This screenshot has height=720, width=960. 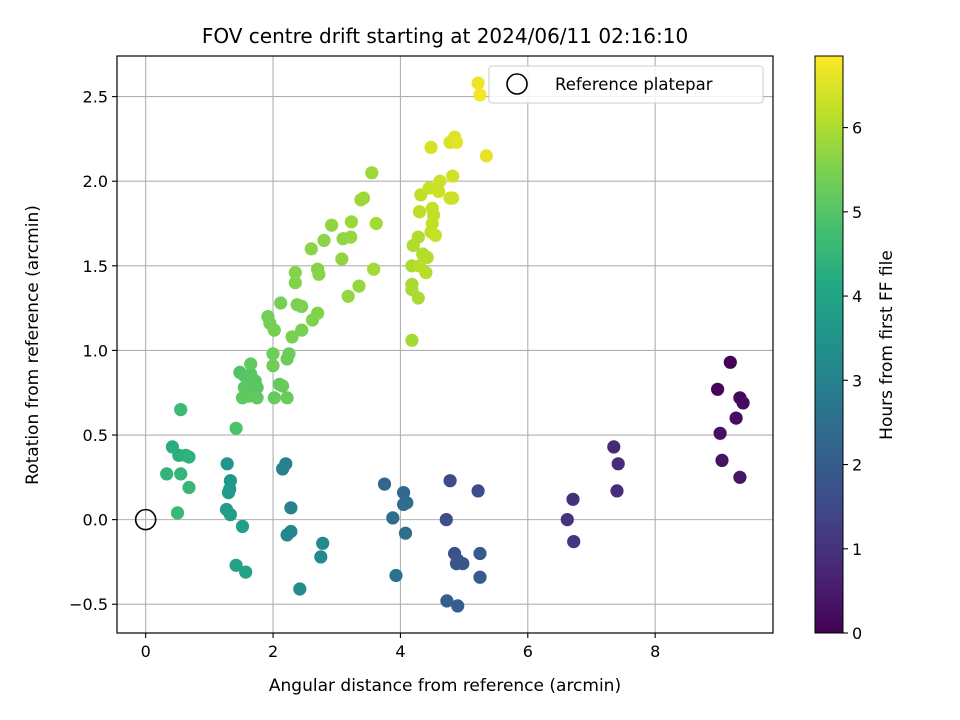 I want to click on legend-box, so click(x=626, y=84).